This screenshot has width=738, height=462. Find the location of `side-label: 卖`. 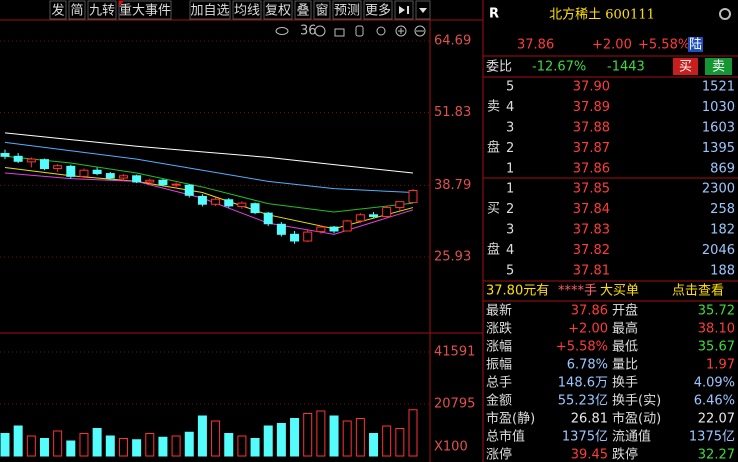

side-label: 卖 is located at coordinates (493, 107).